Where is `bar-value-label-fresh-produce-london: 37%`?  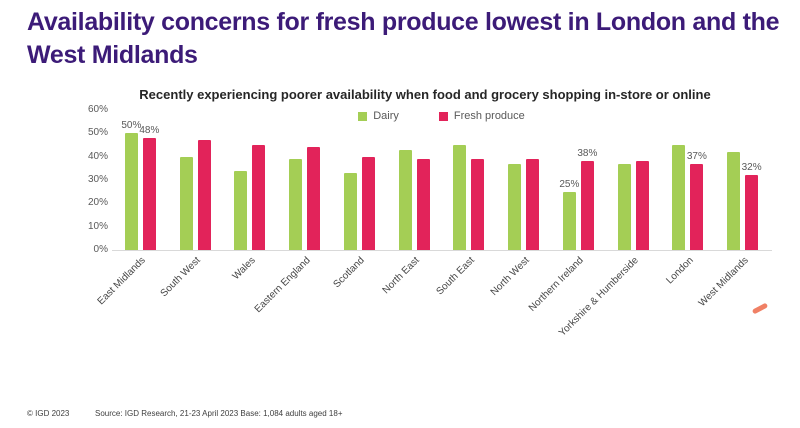
bar-value-label-fresh-produce-london: 37% is located at coordinates (696, 156).